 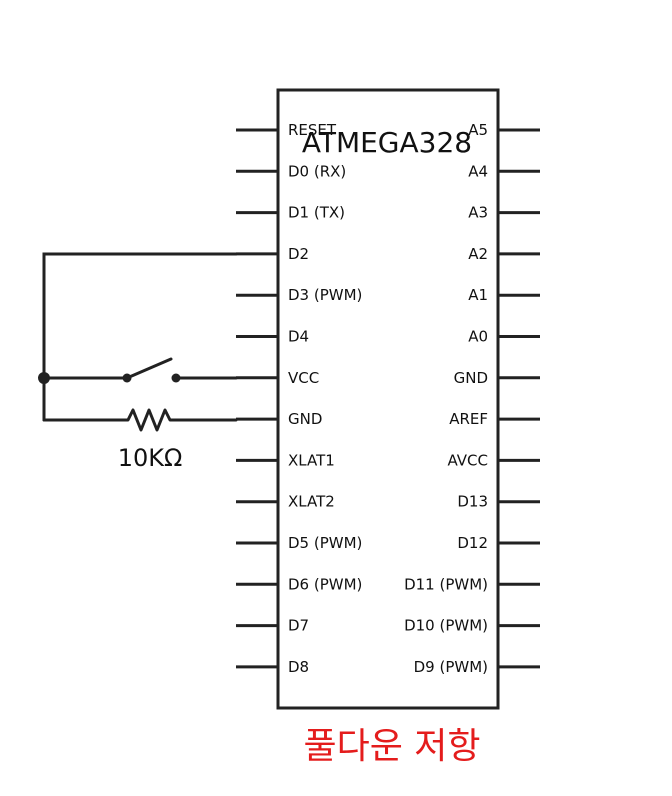 What do you see at coordinates (451, 667) in the screenshot?
I see `pin-label: D9 (PWM)` at bounding box center [451, 667].